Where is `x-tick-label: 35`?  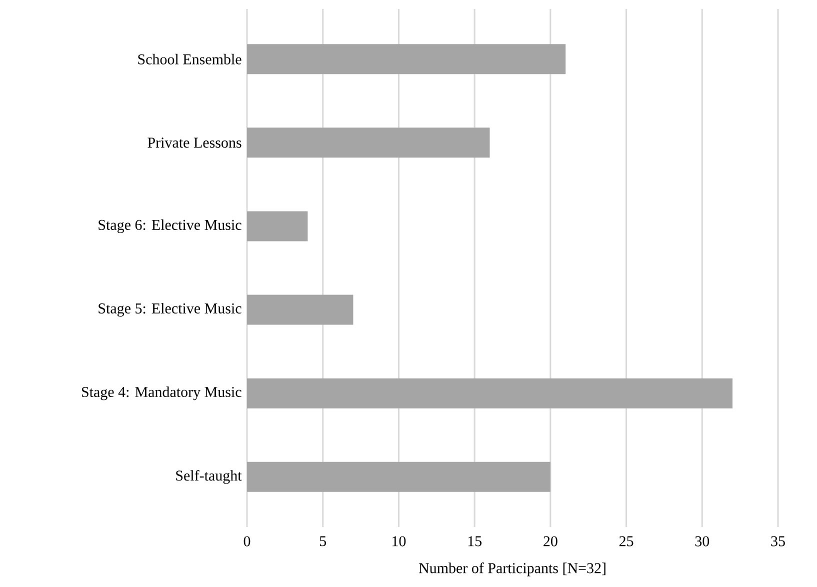 x-tick-label: 35 is located at coordinates (778, 541).